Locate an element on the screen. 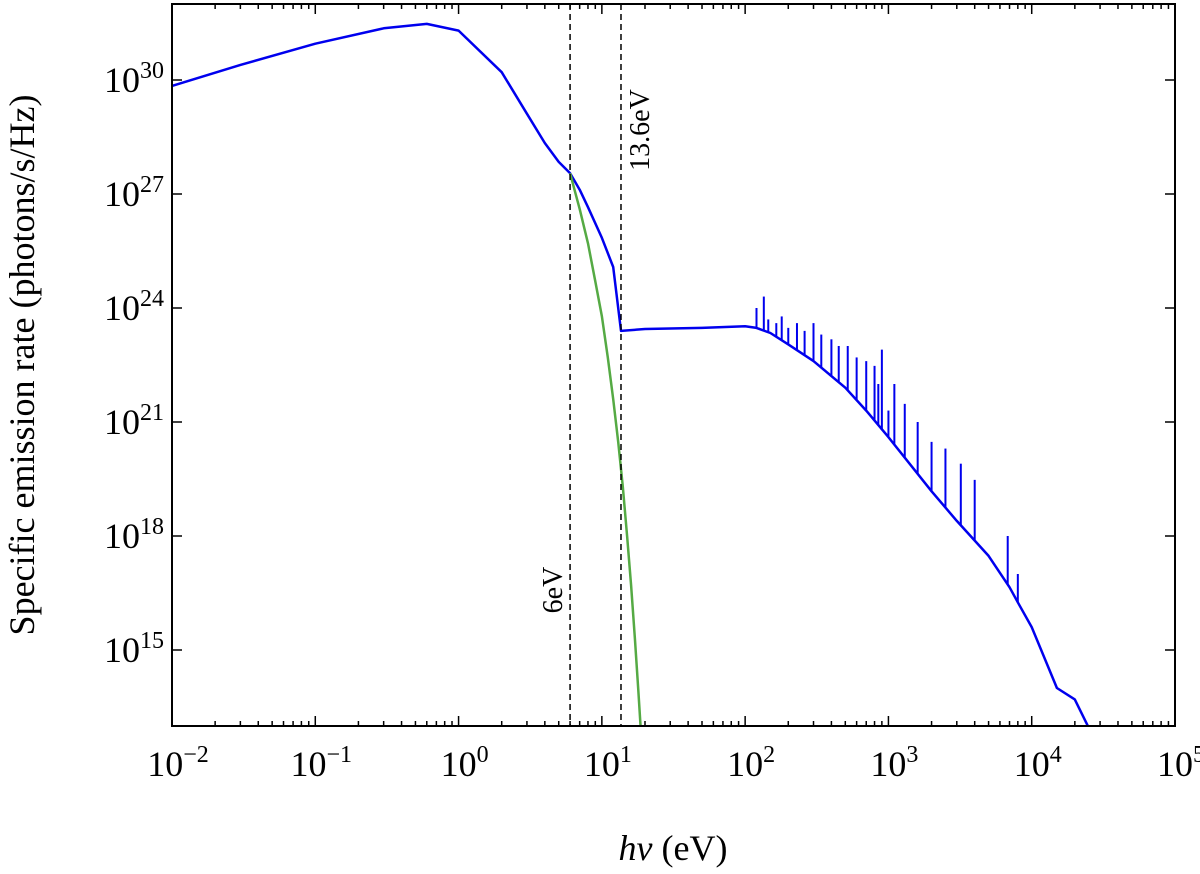 This screenshot has height=874, width=1200. reference-lines: 6eV 13.6eV is located at coordinates (597, 365).